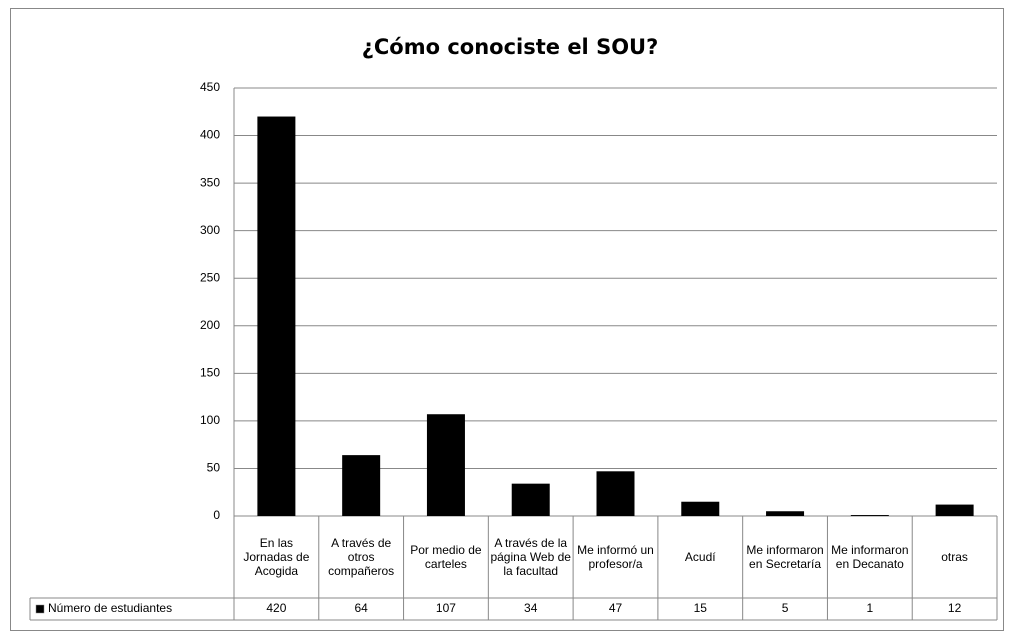 Image resolution: width=1011 pixels, height=638 pixels. I want to click on legend-key, so click(40, 609).